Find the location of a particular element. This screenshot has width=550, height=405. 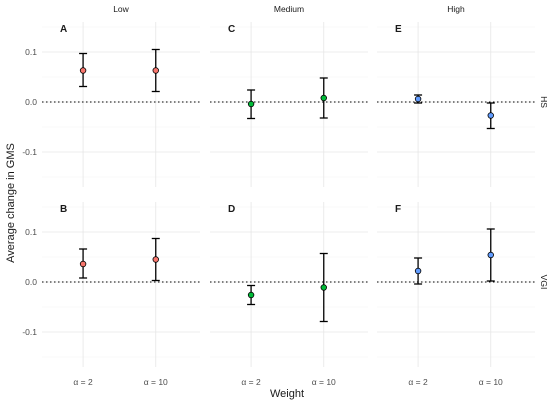

x-axis-title: Weight is located at coordinates (287, 394).